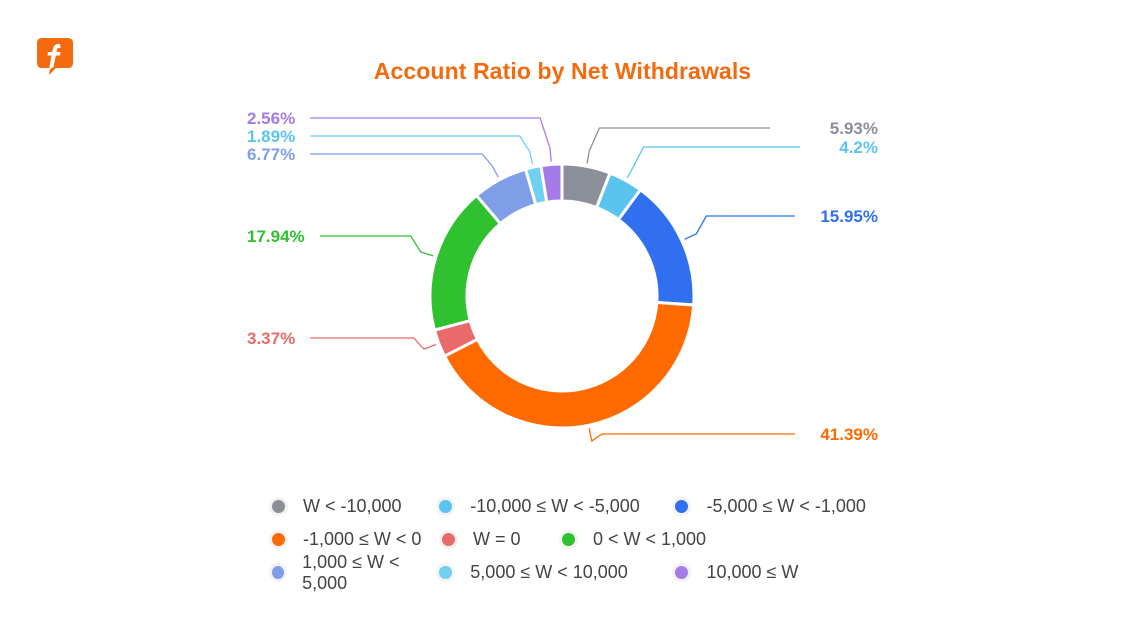 This screenshot has height=633, width=1125. I want to click on slice-value-label: 1.89%, so click(271, 136).